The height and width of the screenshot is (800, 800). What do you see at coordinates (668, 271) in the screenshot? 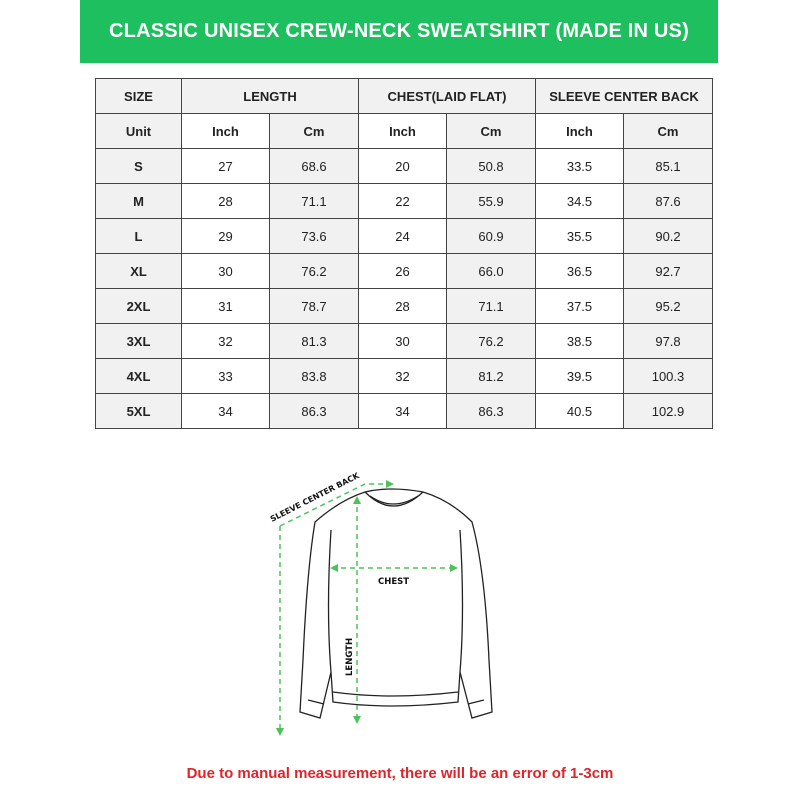
I see `measurement-cell: 92.7` at bounding box center [668, 271].